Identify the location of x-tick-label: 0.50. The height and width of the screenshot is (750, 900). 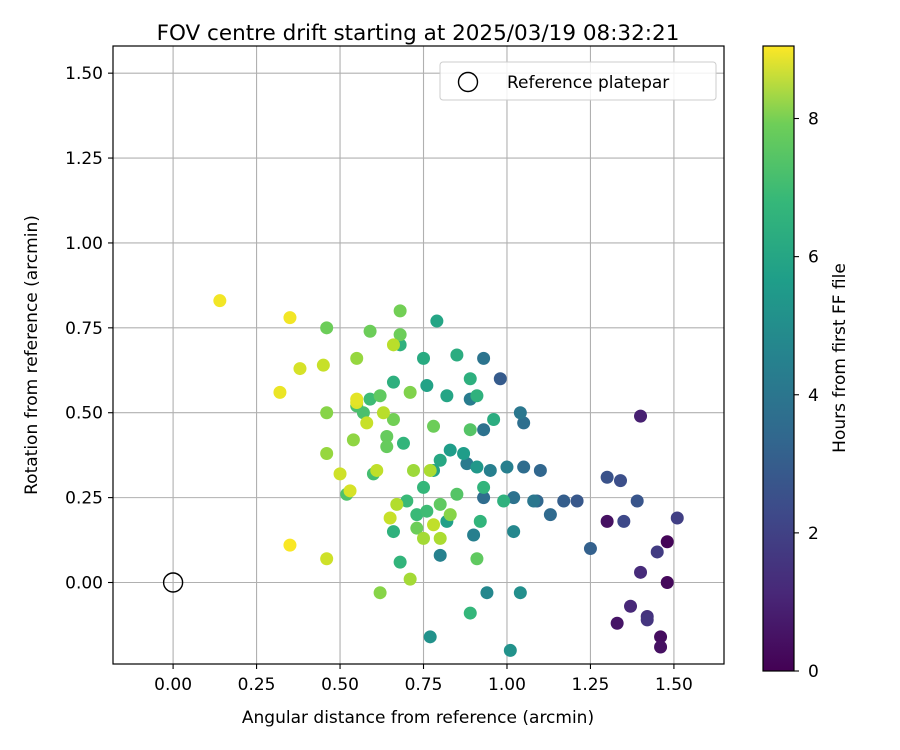
(340, 685).